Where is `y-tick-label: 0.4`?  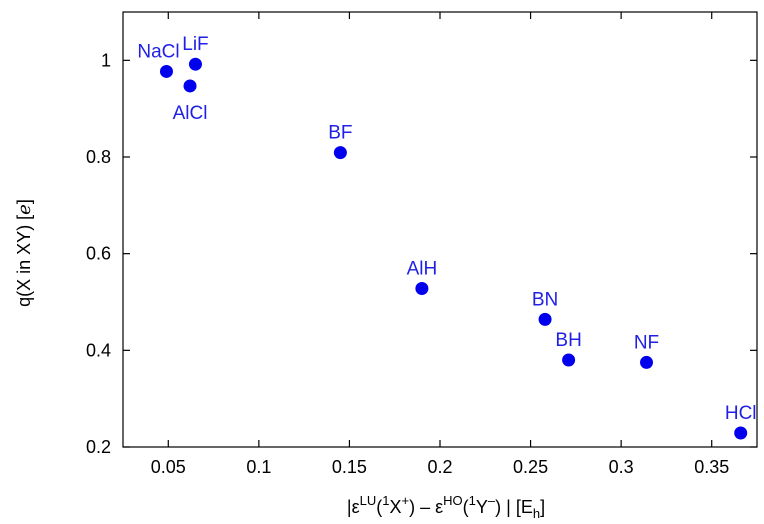
y-tick-label: 0.4 is located at coordinates (98, 350).